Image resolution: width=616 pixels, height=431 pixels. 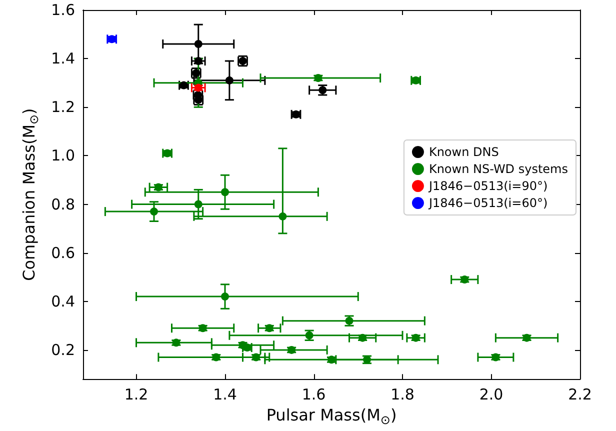 What do you see at coordinates (225, 395) in the screenshot?
I see `x-tick-label: 1.4` at bounding box center [225, 395].